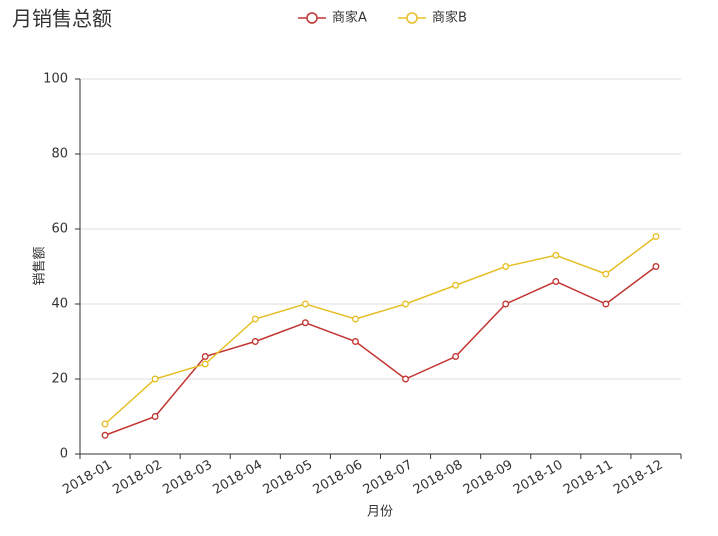  What do you see at coordinates (438, 478) in the screenshot?
I see `x-tick-label: 2018-08` at bounding box center [438, 478].